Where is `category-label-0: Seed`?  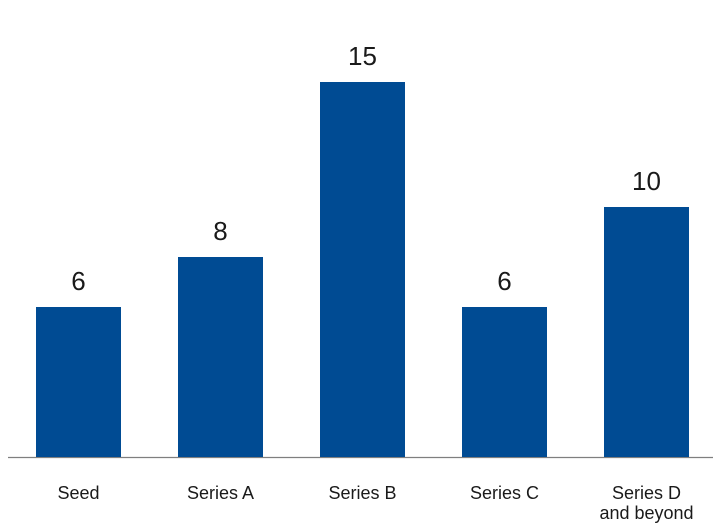 category-label-0: Seed is located at coordinates (78, 493).